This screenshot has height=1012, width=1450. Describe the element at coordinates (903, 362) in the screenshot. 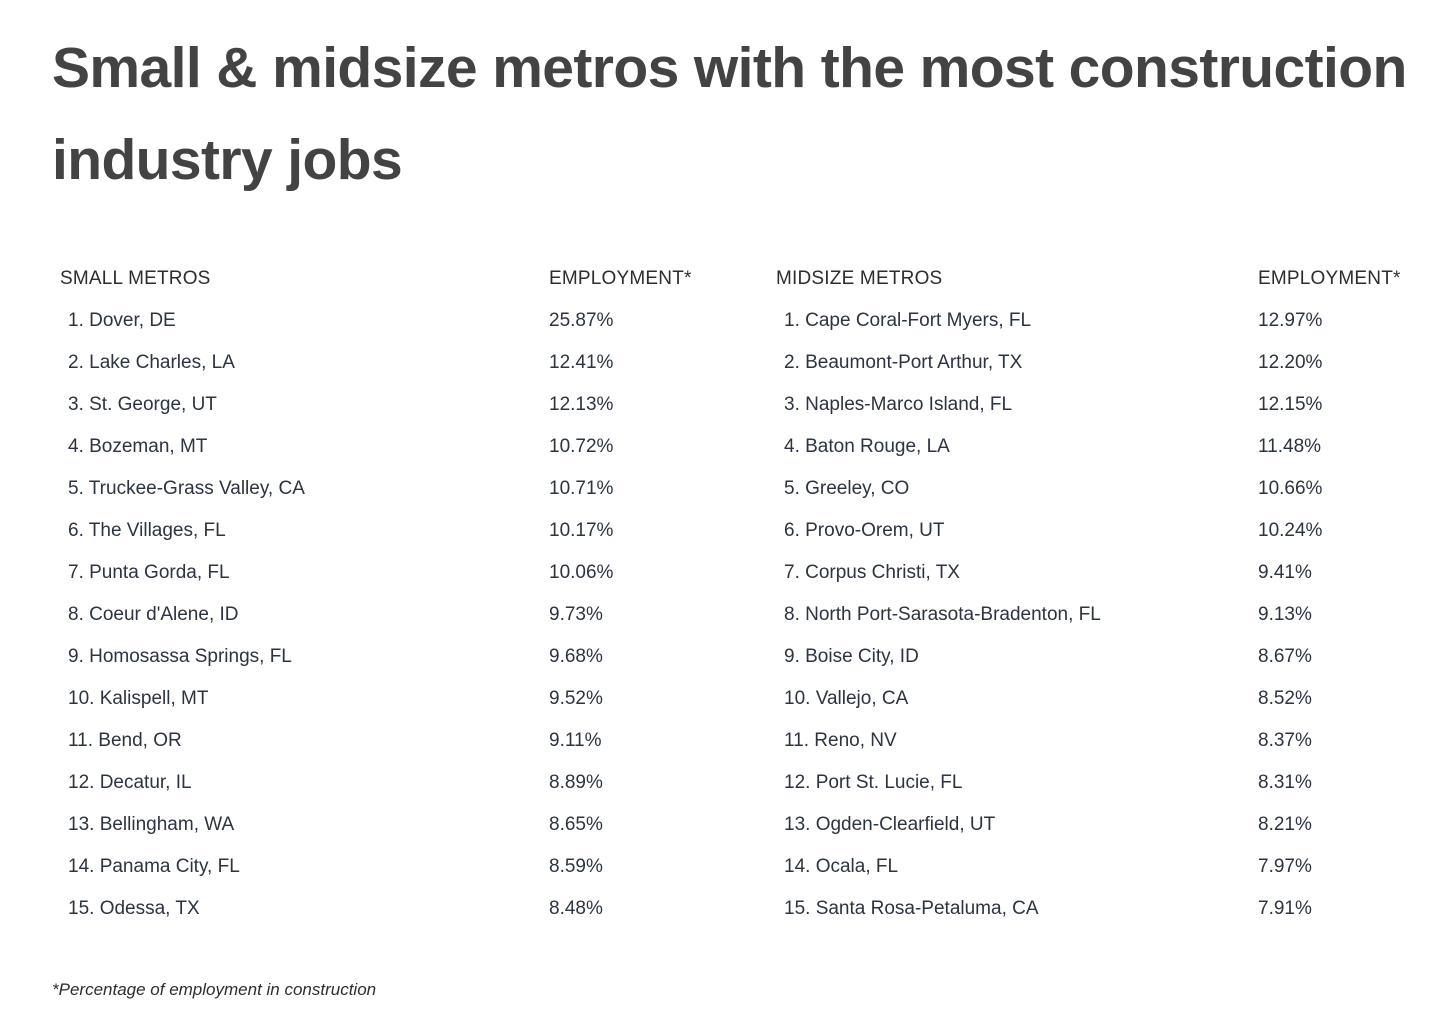

I see `metro-name: 2. Beaumont-Port Arthur, TX` at that location.